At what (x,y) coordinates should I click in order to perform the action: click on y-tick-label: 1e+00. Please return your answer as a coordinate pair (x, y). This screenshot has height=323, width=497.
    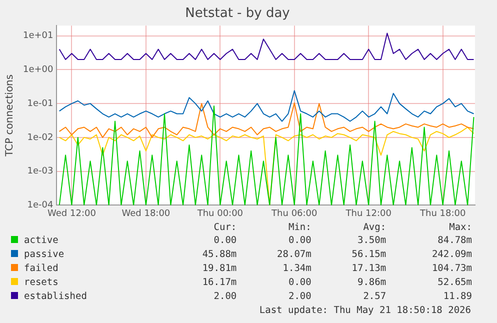
    Looking at the image, I should click on (38, 70).